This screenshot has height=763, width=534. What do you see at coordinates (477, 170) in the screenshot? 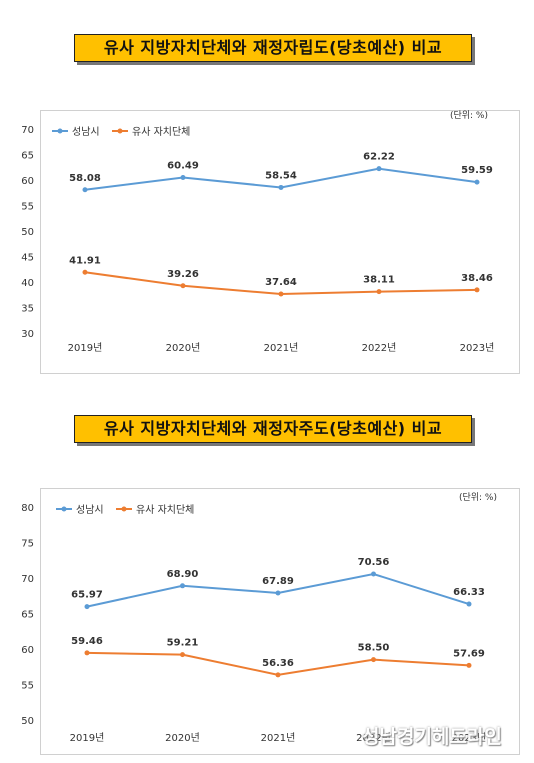
I see `chart-1-data-label: 59.59` at bounding box center [477, 170].